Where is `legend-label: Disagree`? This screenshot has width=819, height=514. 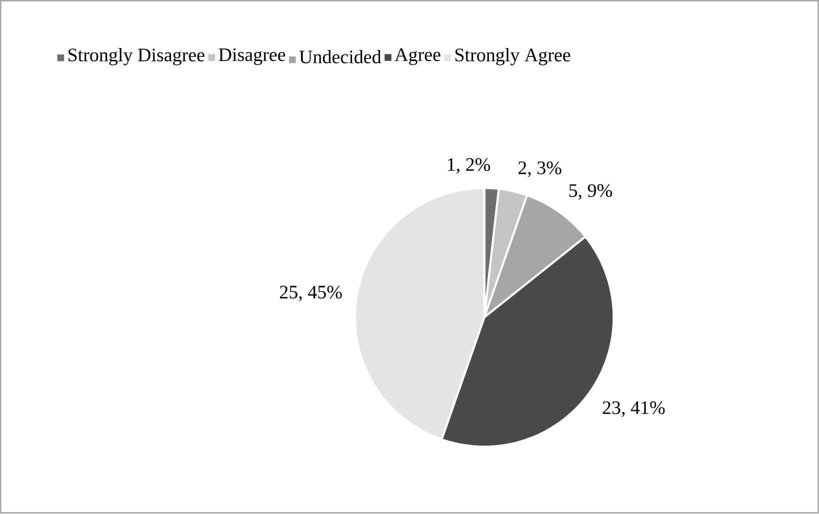
legend-label: Disagree is located at coordinates (252, 57).